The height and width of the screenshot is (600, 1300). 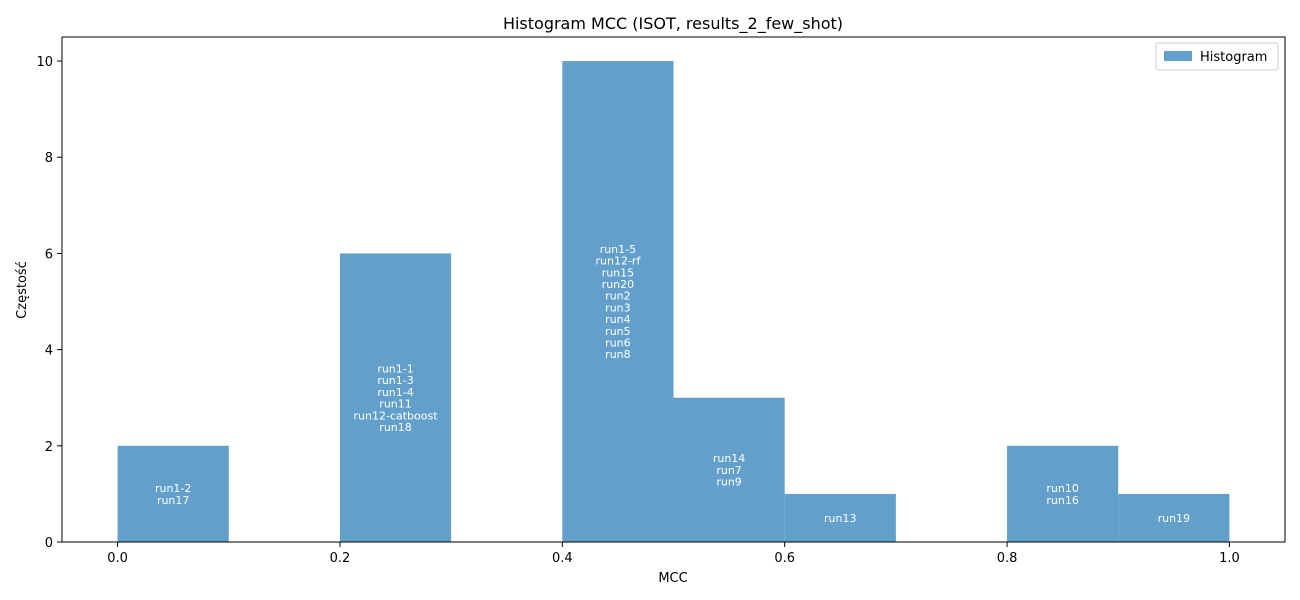 I want to click on bar-run-label: run13, so click(x=840, y=518).